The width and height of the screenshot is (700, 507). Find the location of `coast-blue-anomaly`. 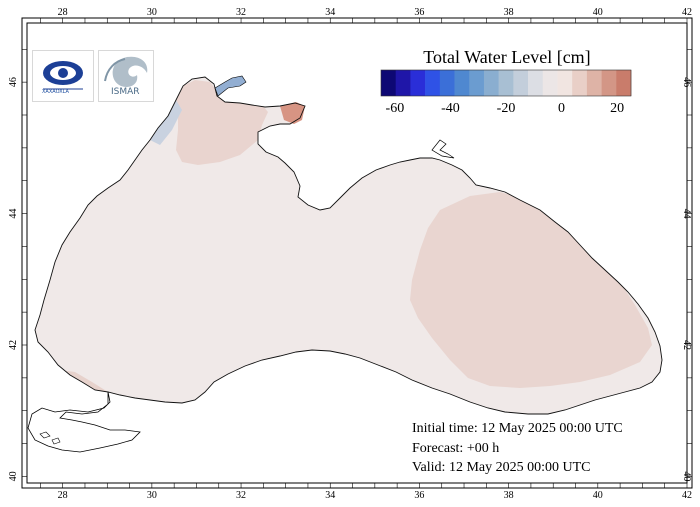

coast-blue-anomaly is located at coordinates (166, 122).